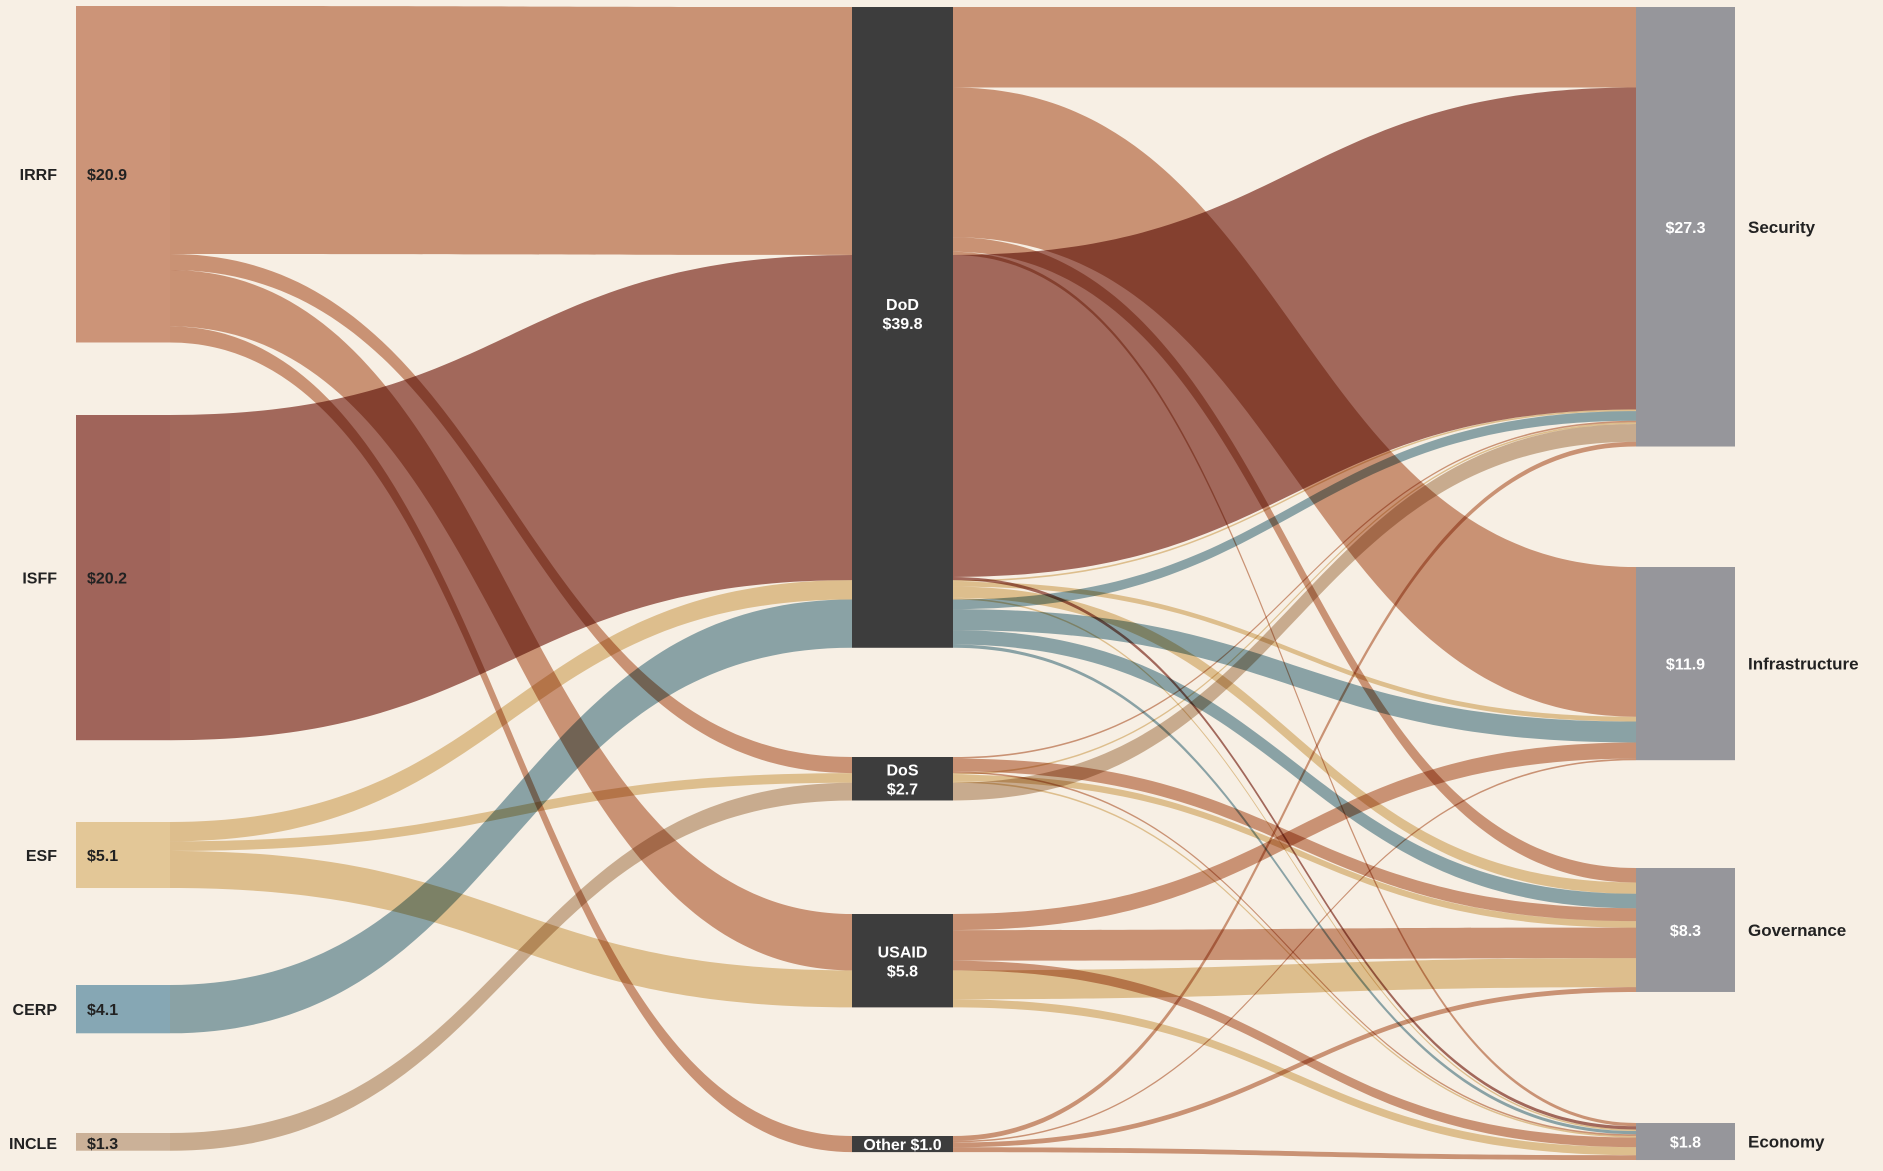 This screenshot has height=1171, width=1883. I want to click on agency-node-dod, so click(902, 327).